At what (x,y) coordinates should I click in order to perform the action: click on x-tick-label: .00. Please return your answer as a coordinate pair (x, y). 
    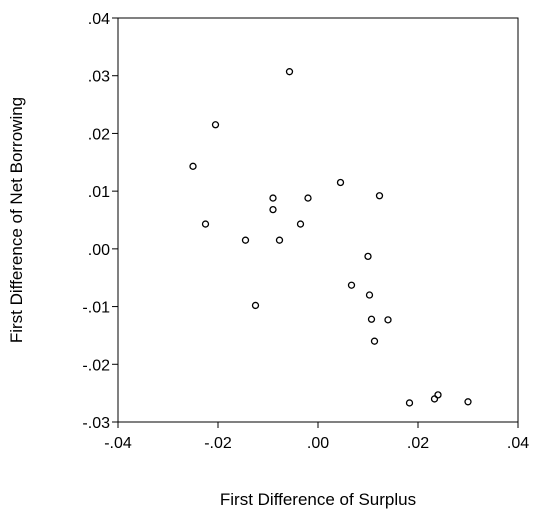
    Looking at the image, I should click on (318, 443).